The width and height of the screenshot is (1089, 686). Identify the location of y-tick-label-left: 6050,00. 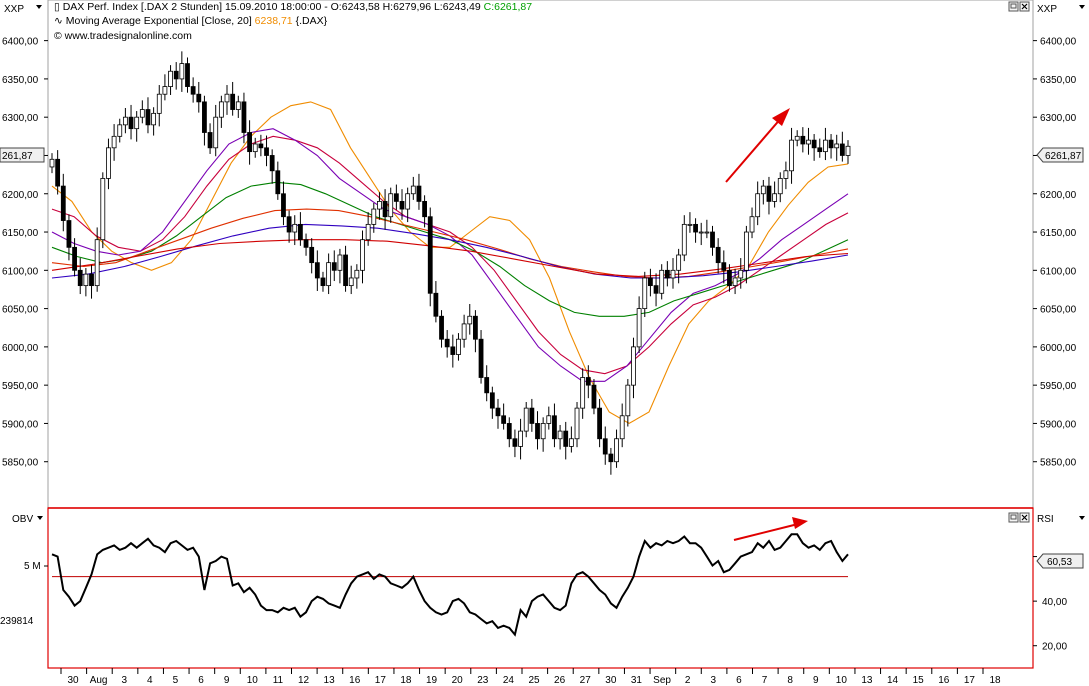
(20, 310).